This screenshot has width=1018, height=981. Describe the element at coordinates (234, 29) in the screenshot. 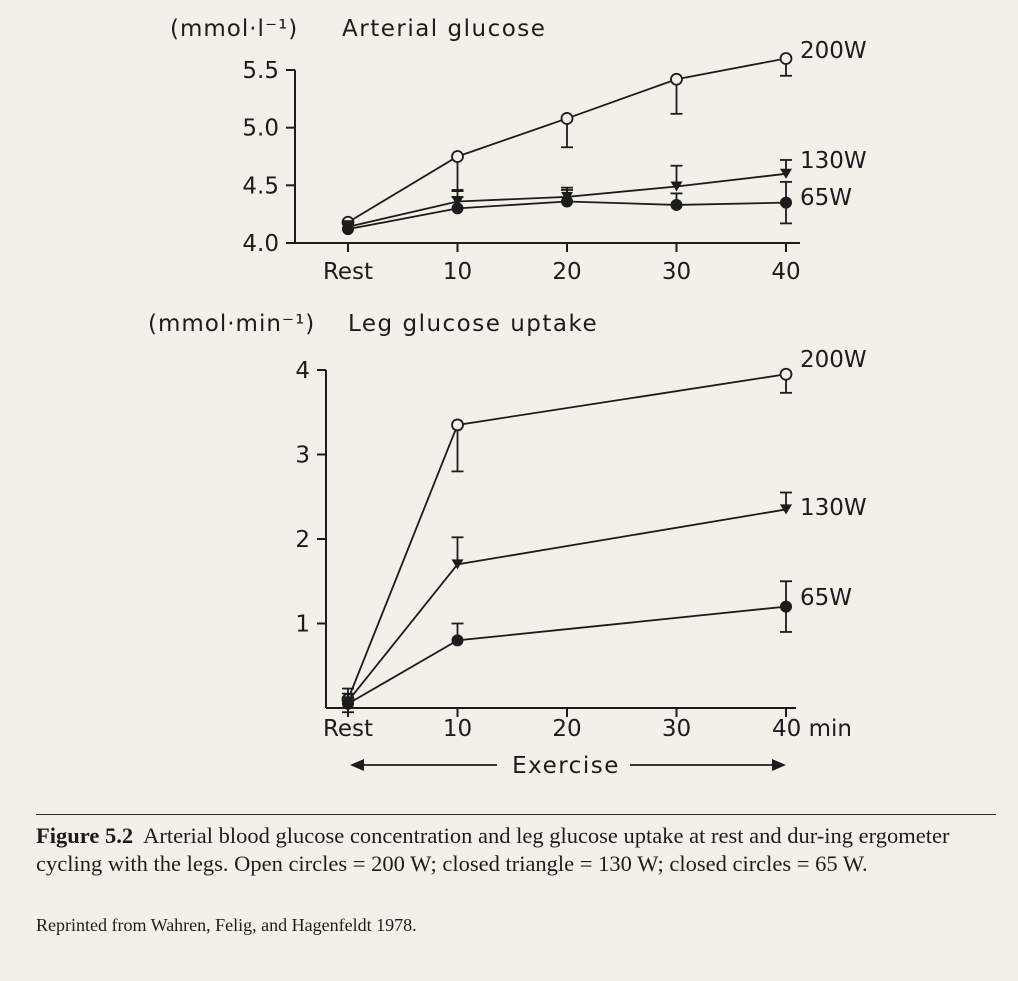

I see `panel1-y-label: (mmol·l⁻¹)` at that location.